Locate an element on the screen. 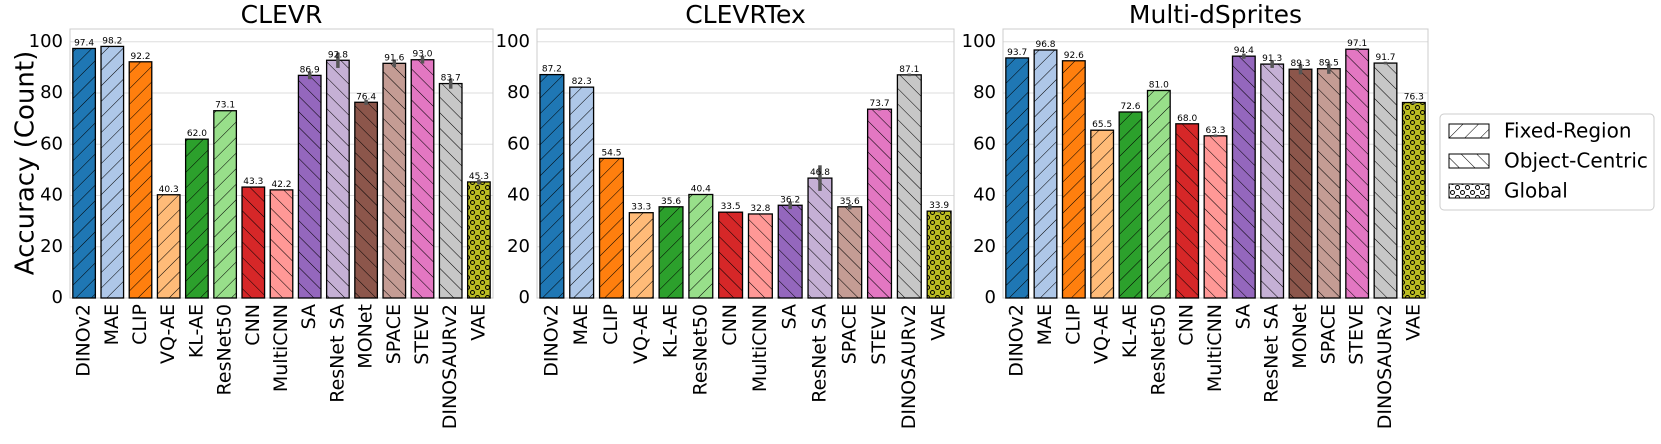 This screenshot has height=444, width=1661. value-label-multicnn: 32.8 is located at coordinates (760, 209).